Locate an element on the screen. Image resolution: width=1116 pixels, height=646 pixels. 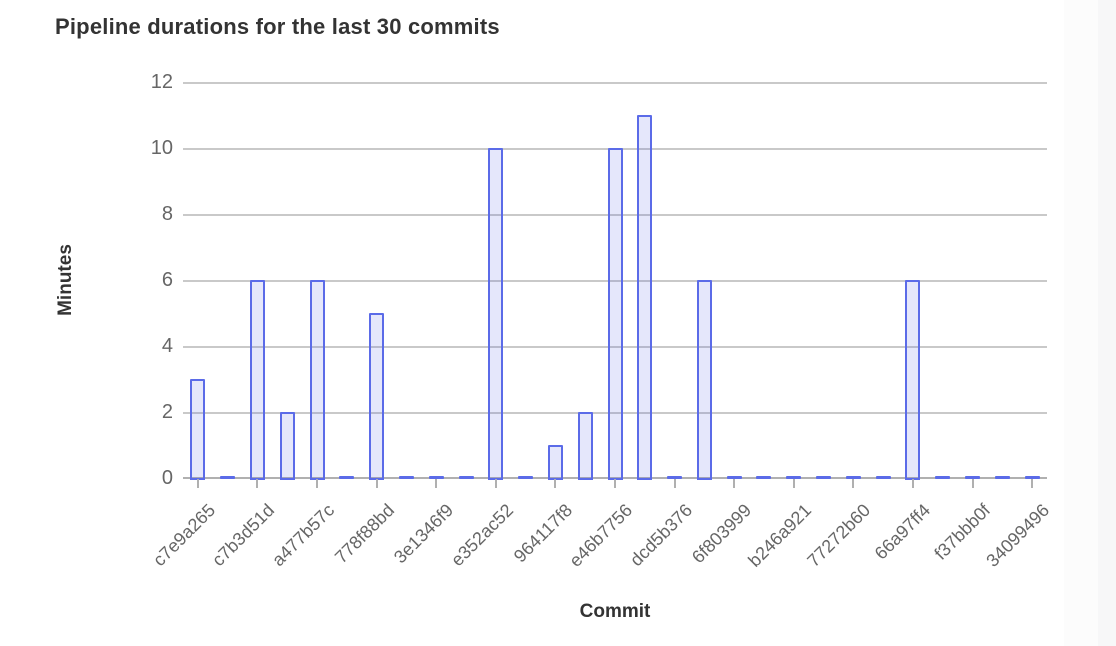
y-tick-label: 6 is located at coordinates (167, 280).